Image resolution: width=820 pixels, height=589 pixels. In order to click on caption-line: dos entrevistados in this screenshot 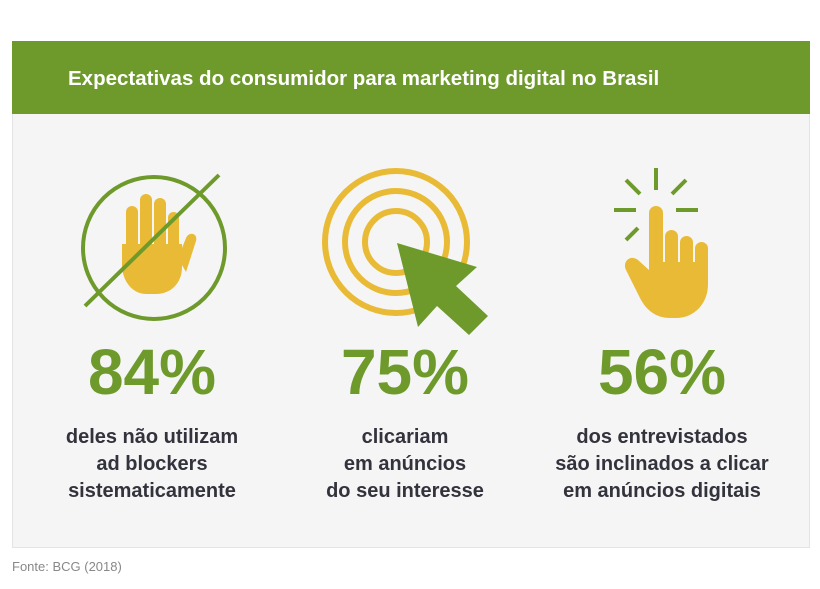, I will do `click(662, 437)`.